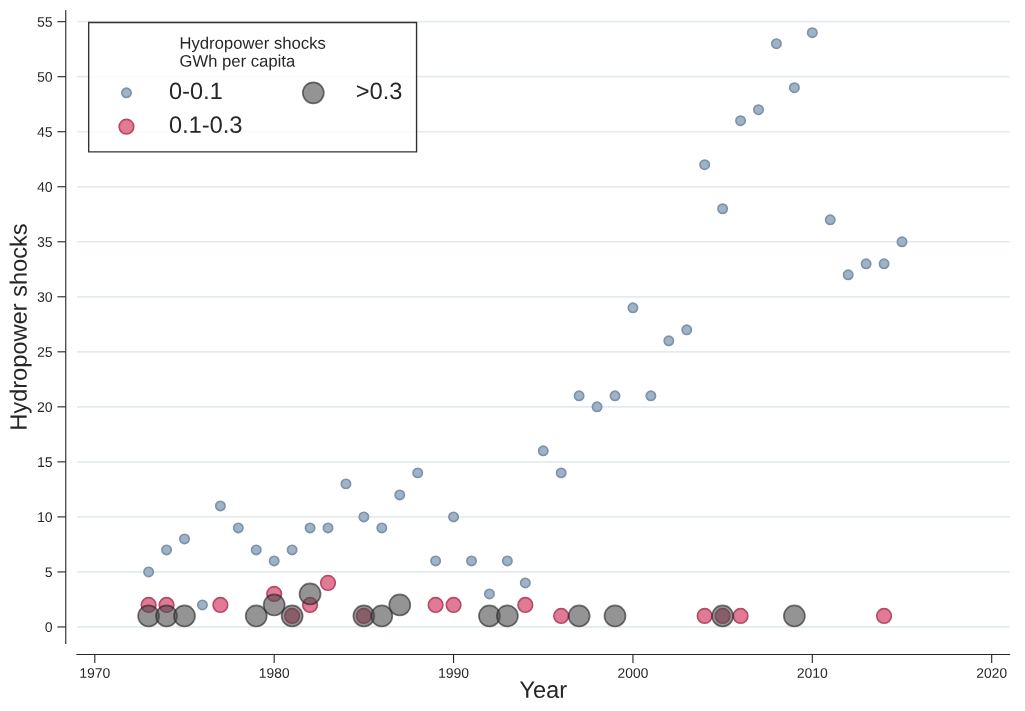  What do you see at coordinates (45, 187) in the screenshot?
I see `y-tick-label: 40` at bounding box center [45, 187].